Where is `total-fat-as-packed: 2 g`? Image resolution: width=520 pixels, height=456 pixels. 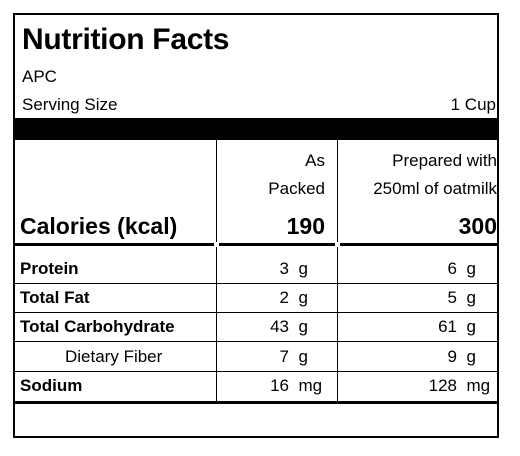 total-fat-as-packed: 2 g is located at coordinates (287, 298).